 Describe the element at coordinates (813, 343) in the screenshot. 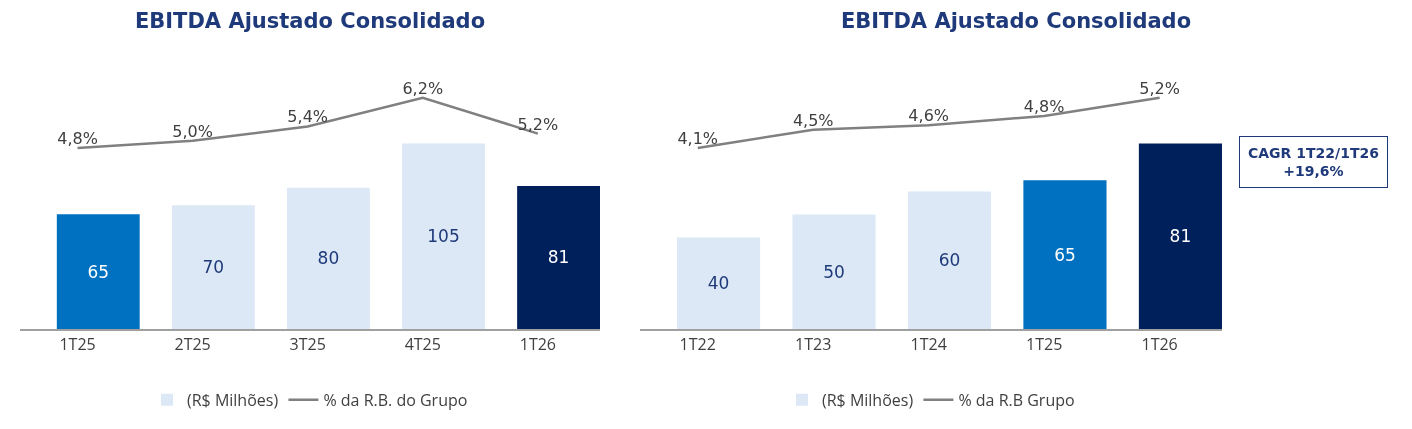

I see `x-tick-label: 1T23` at that location.